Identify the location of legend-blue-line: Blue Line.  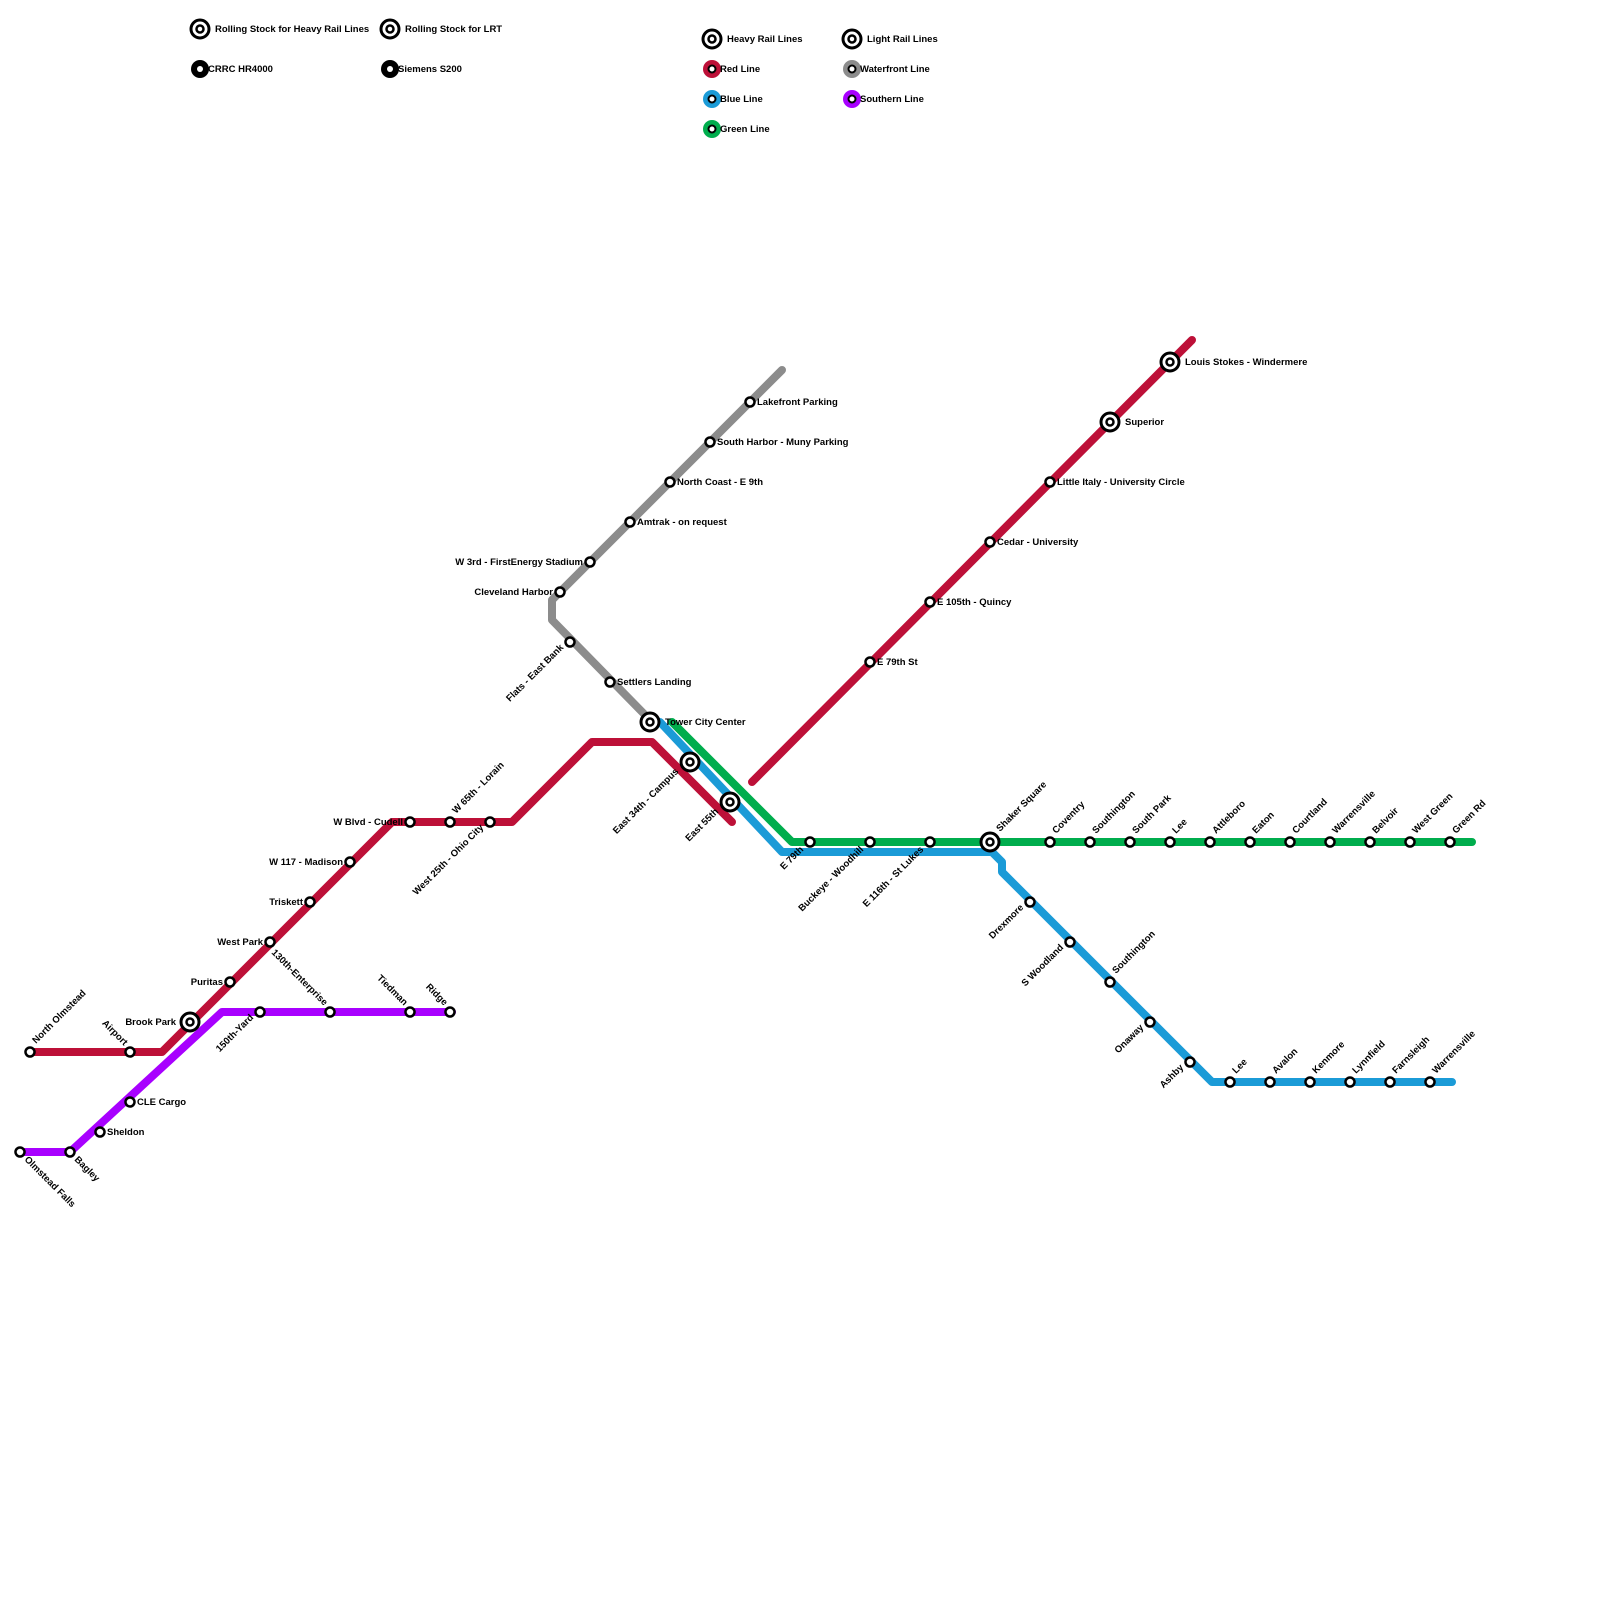
(733, 99).